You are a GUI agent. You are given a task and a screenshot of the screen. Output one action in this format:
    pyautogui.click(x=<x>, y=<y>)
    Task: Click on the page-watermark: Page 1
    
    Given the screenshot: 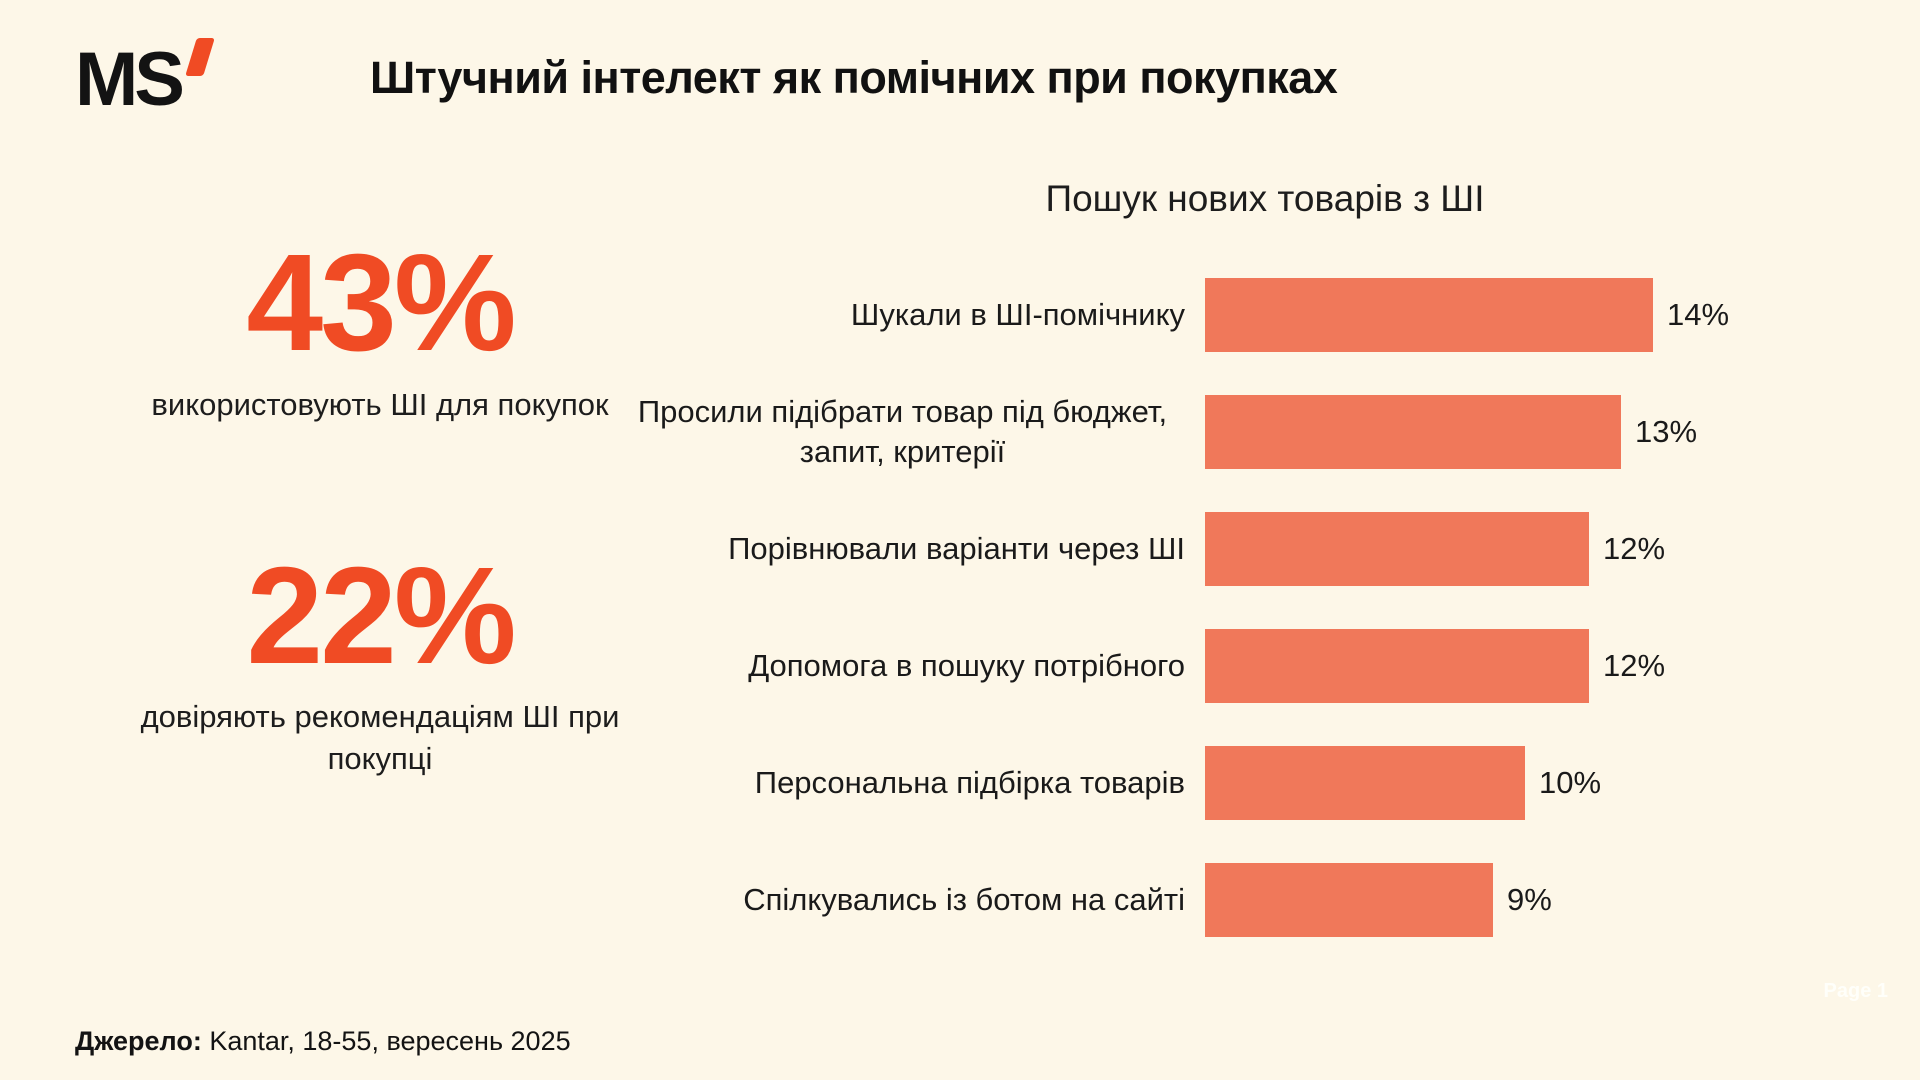 What is the action you would take?
    pyautogui.click(x=1855, y=991)
    